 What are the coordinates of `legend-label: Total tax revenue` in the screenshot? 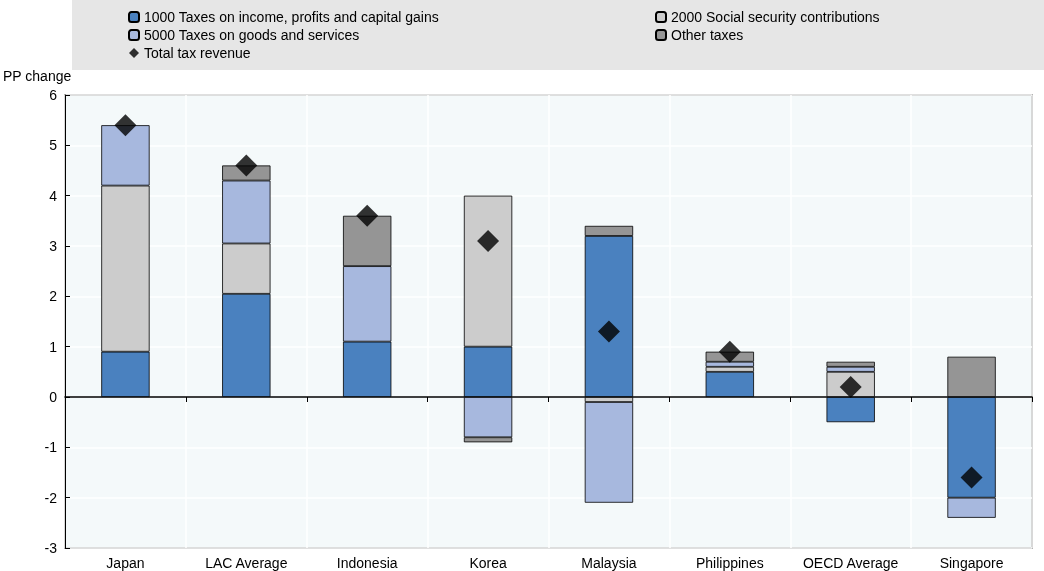 It's located at (197, 53).